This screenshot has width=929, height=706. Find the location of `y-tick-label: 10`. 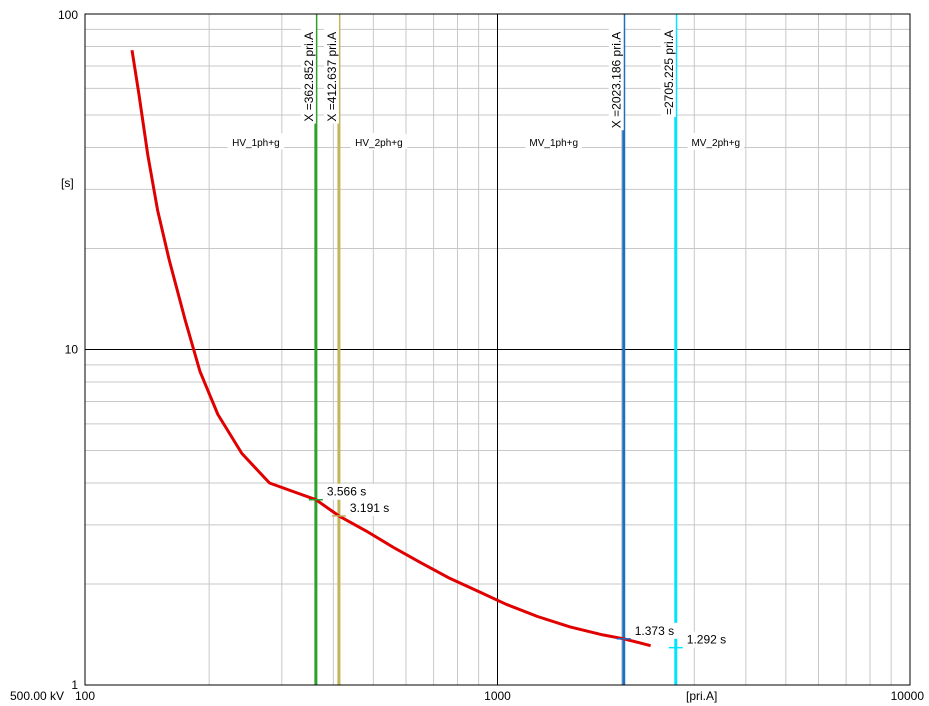

y-tick-label: 10 is located at coordinates (72, 350).